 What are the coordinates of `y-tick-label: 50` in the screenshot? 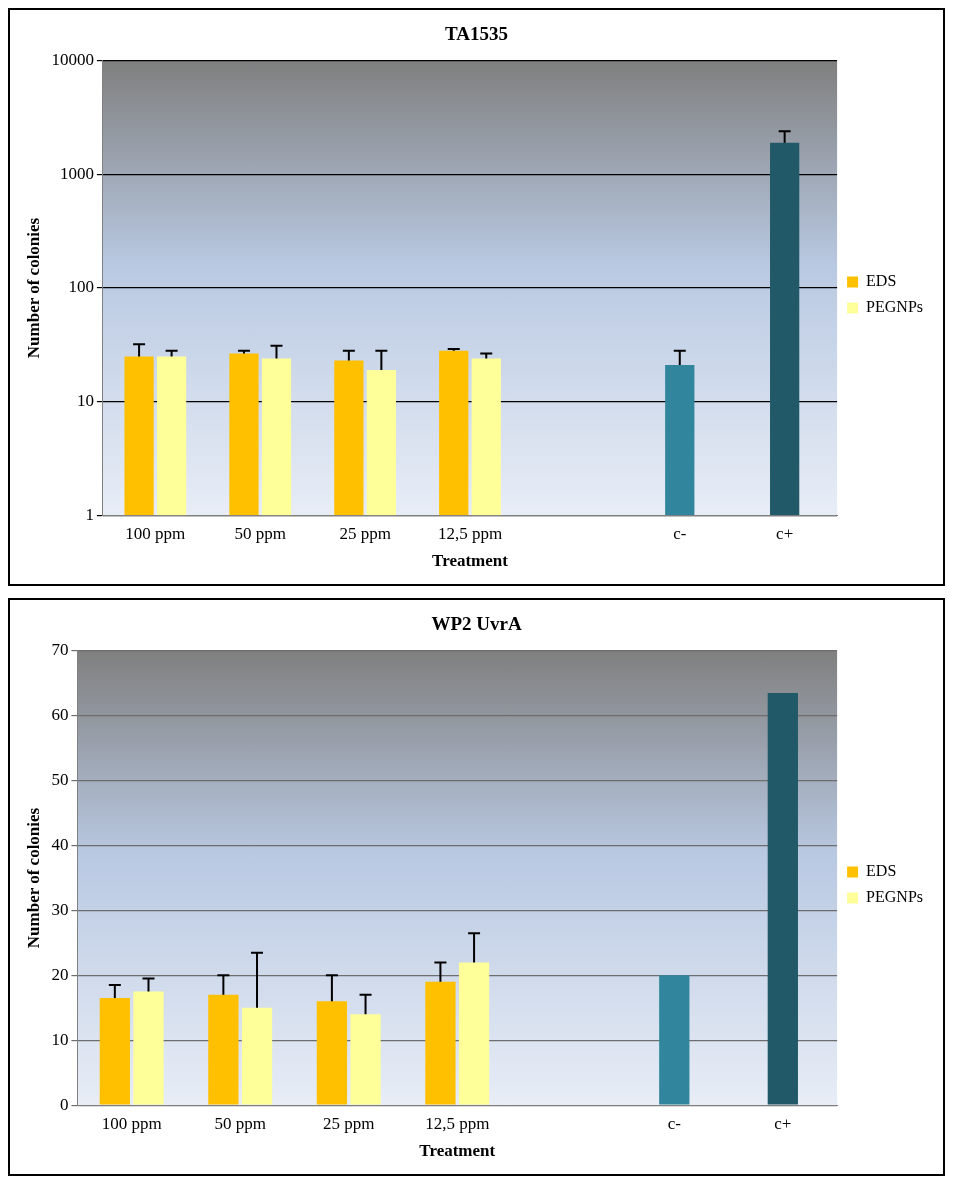 It's located at (60, 780).